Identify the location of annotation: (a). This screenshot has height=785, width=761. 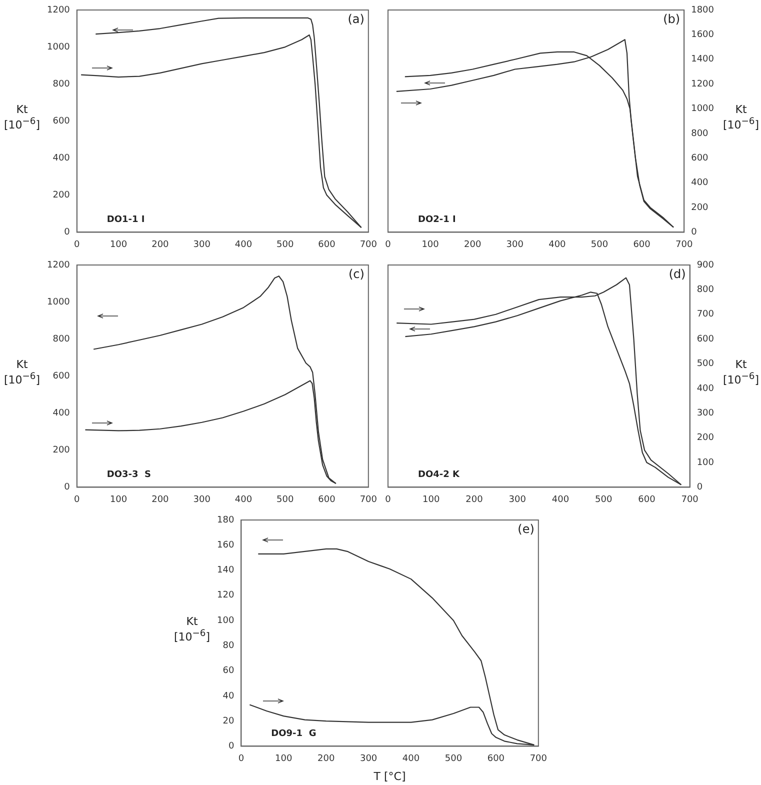
(356, 19).